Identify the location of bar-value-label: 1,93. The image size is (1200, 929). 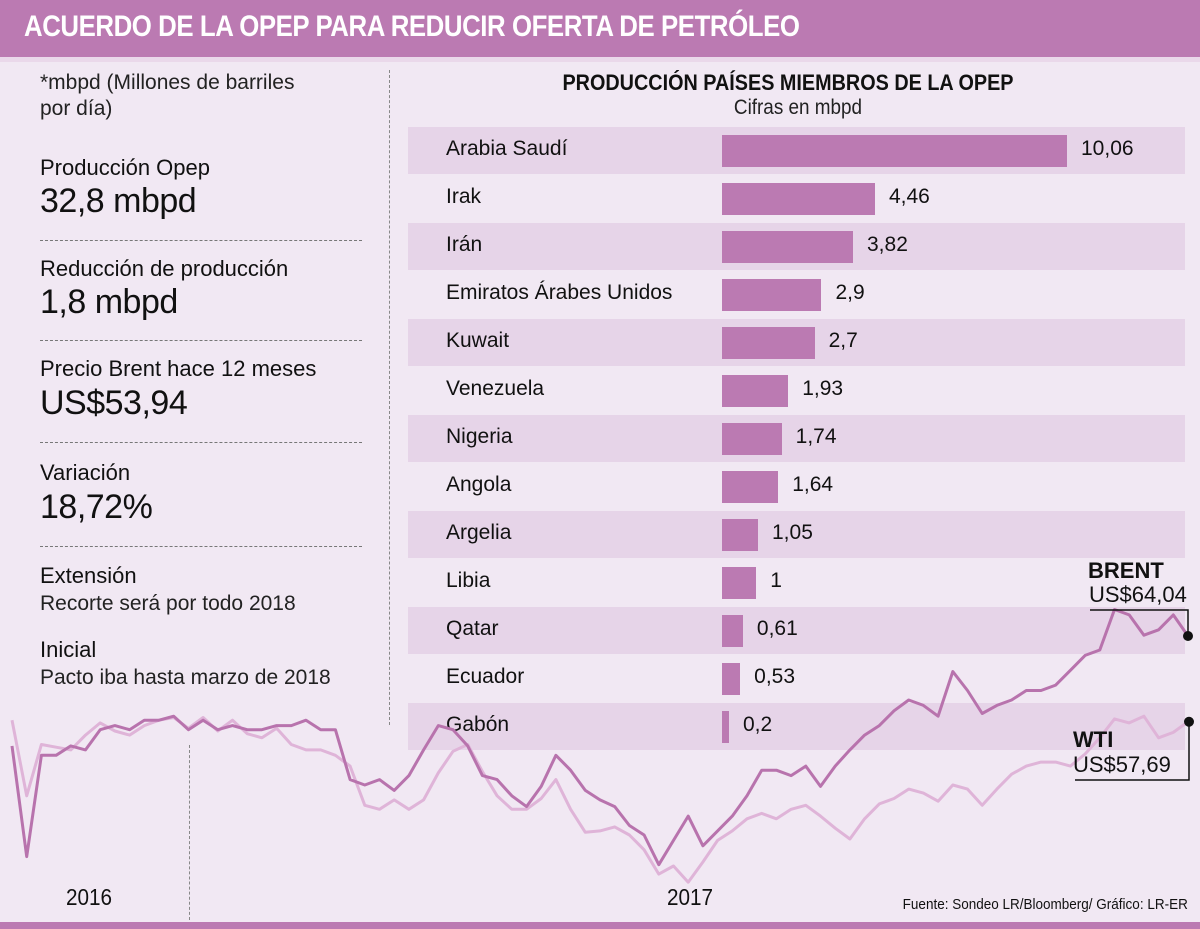
(823, 388).